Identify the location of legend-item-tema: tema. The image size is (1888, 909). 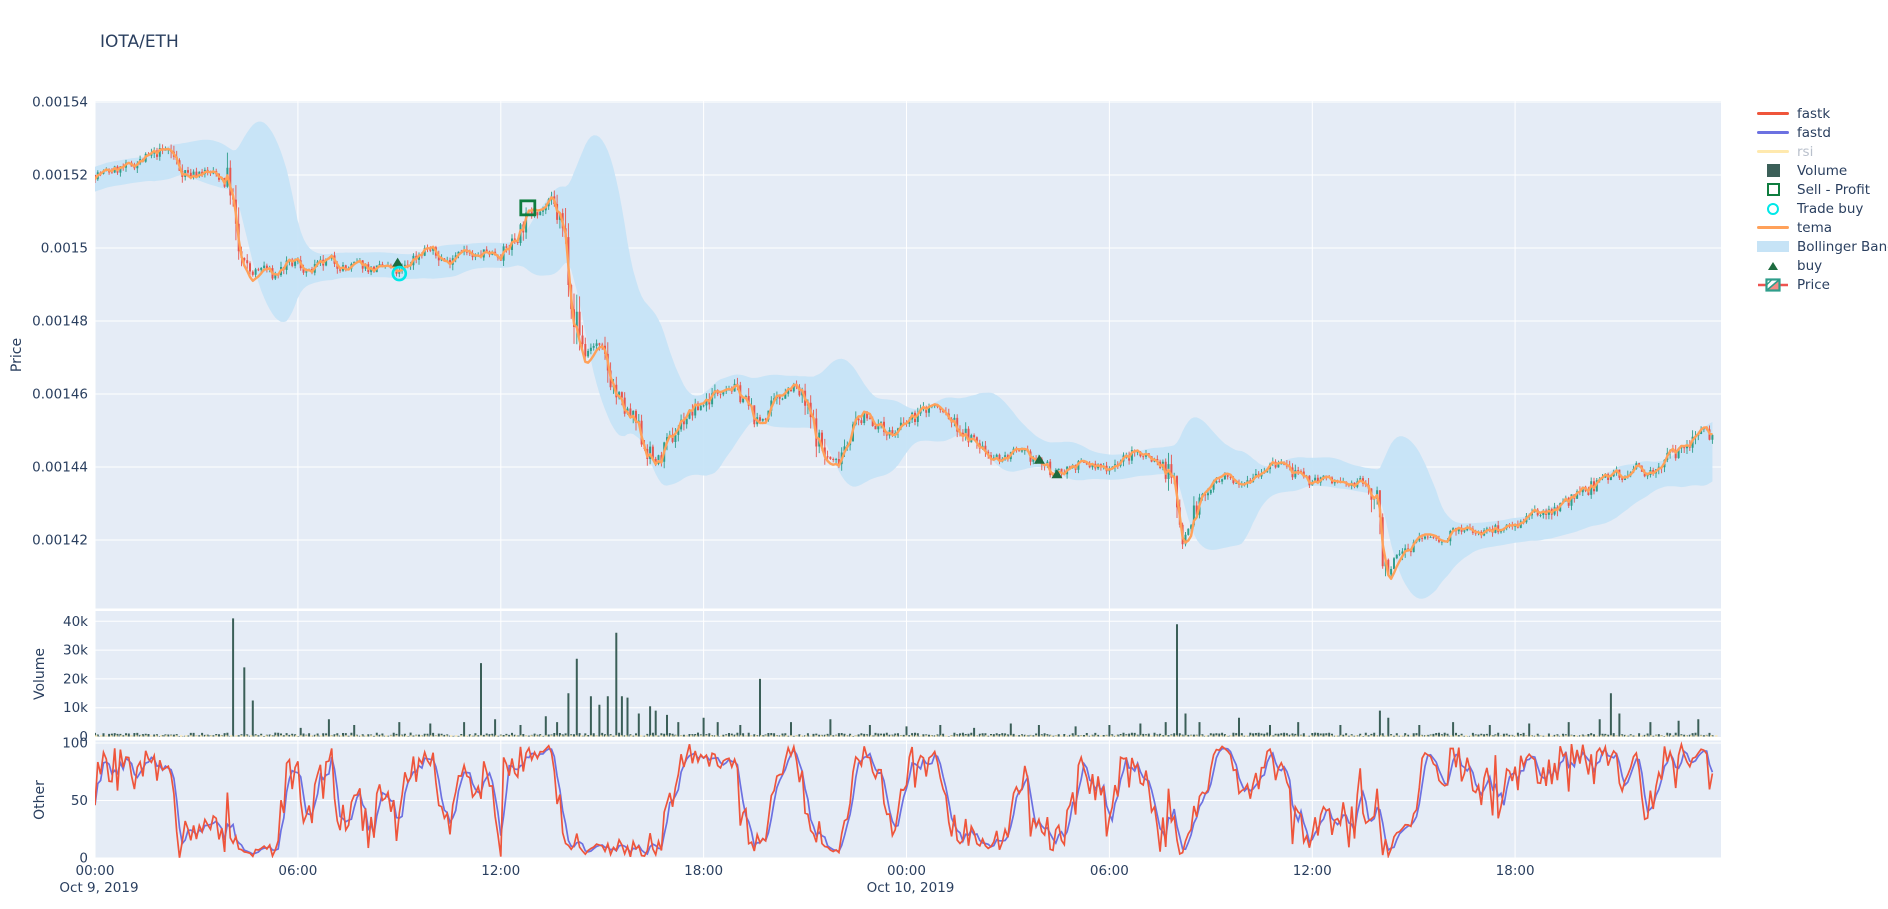
(1822, 227).